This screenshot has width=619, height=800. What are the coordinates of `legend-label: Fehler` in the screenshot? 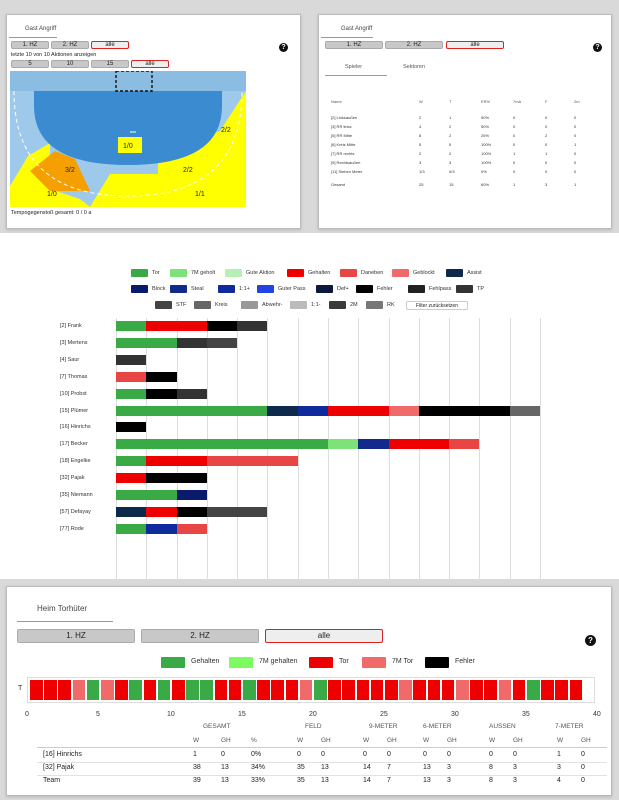 It's located at (385, 289).